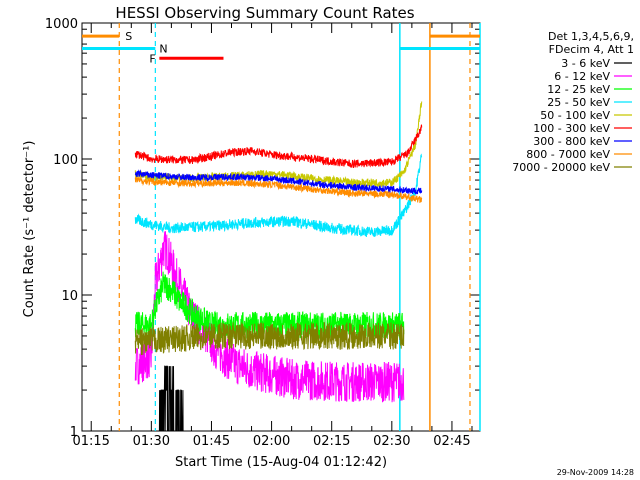 Image resolution: width=640 pixels, height=480 pixels. I want to click on x-axis-label: Start Time (15-Aug-04 01:12:42), so click(281, 462).